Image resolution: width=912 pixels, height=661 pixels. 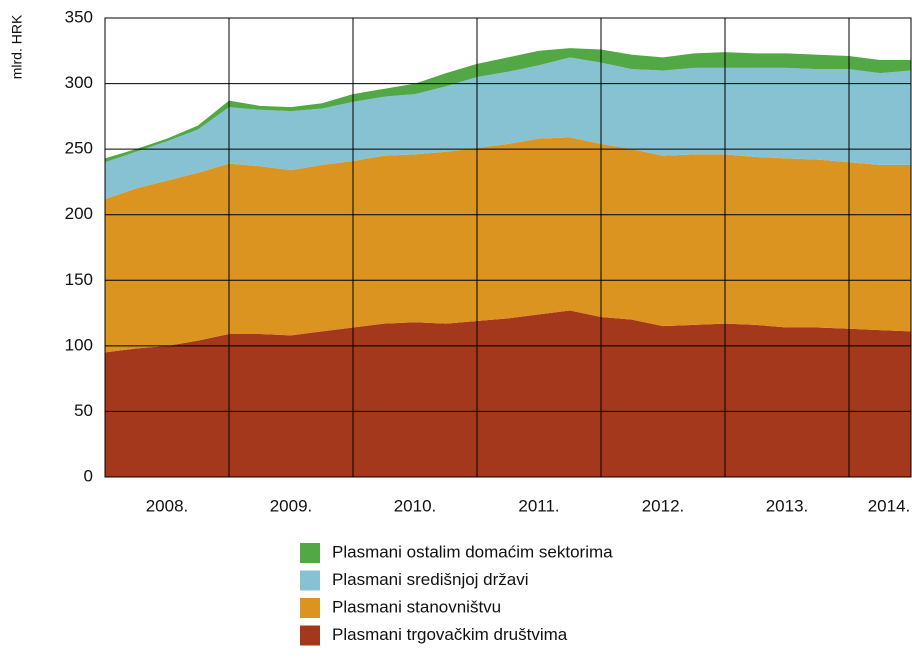 What do you see at coordinates (79, 16) in the screenshot?
I see `y-tick-label: 350` at bounding box center [79, 16].